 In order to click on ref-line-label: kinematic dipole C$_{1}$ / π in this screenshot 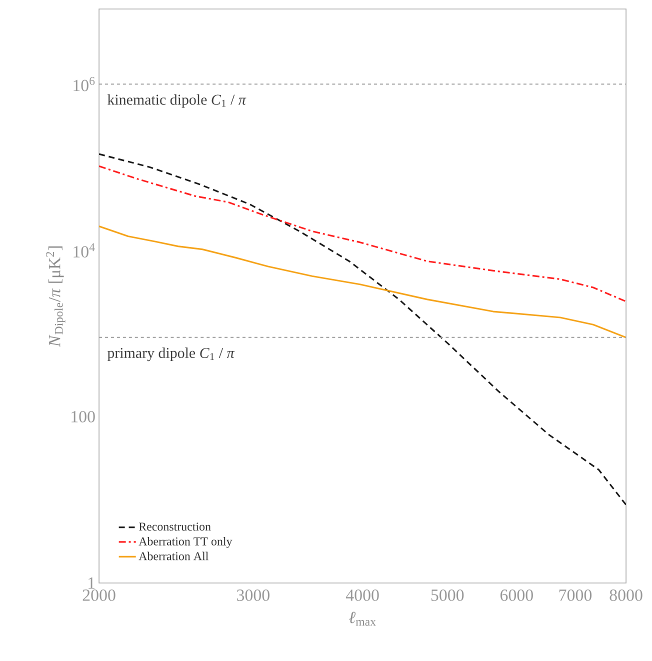, I will do `click(176, 101)`.